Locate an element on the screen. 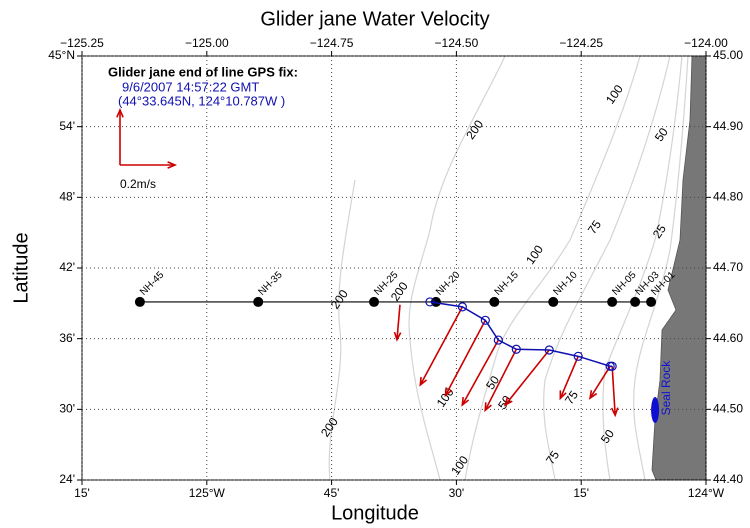  y-tick-label-right: 44.50 is located at coordinates (728, 409).